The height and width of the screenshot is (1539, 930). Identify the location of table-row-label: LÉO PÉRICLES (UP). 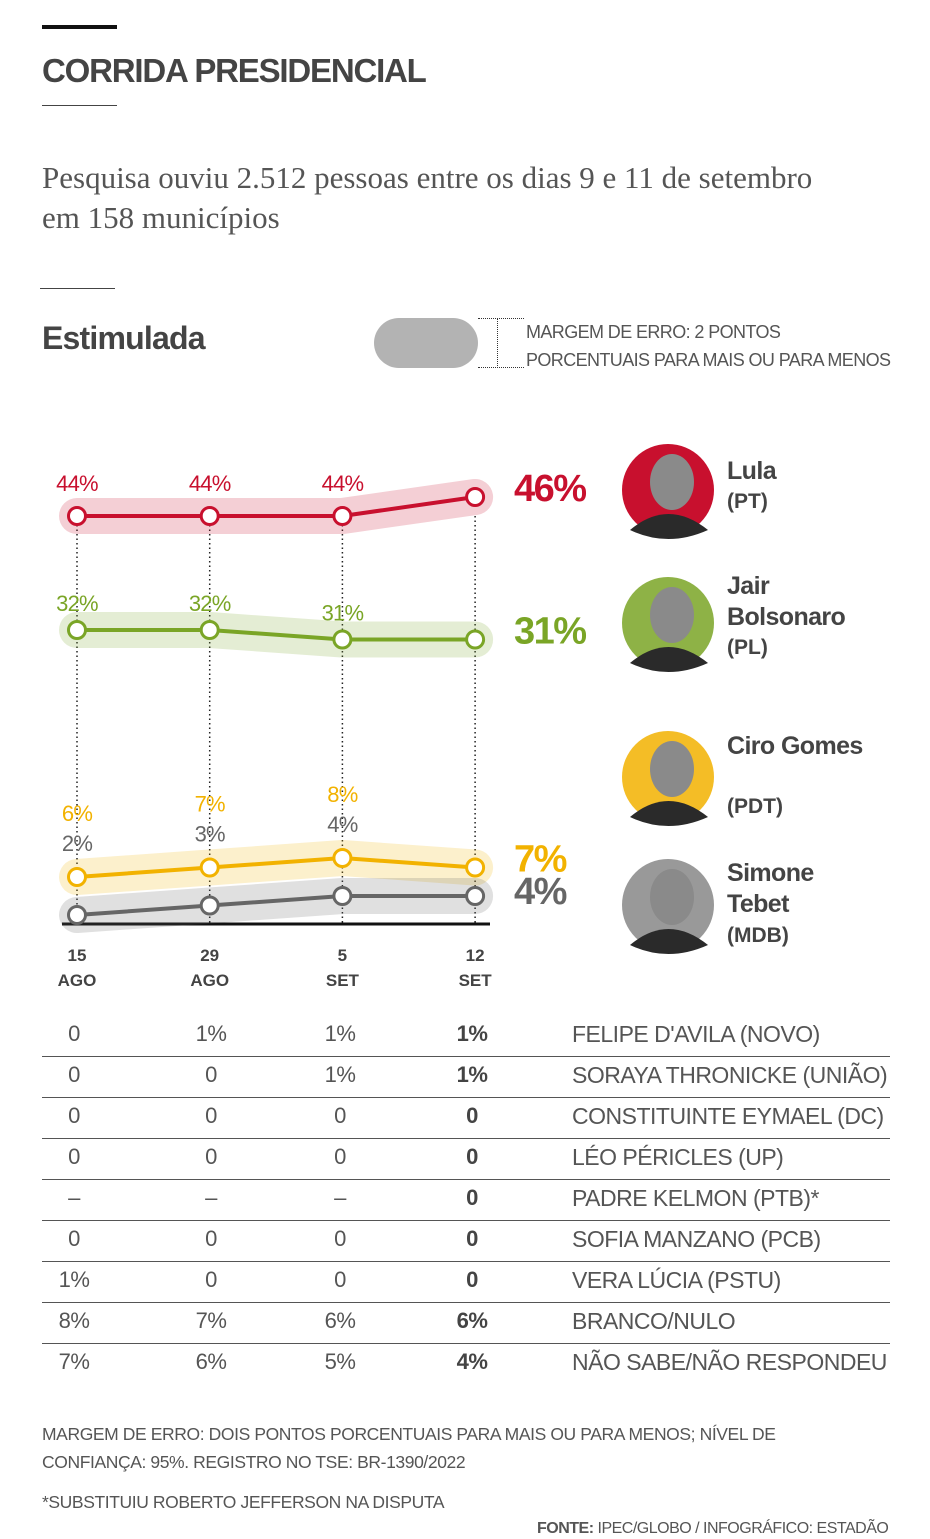
(678, 1157).